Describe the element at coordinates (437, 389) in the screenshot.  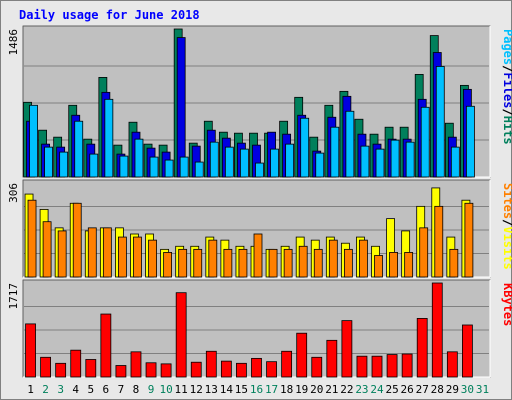
I see `day-label-28: 28` at that location.